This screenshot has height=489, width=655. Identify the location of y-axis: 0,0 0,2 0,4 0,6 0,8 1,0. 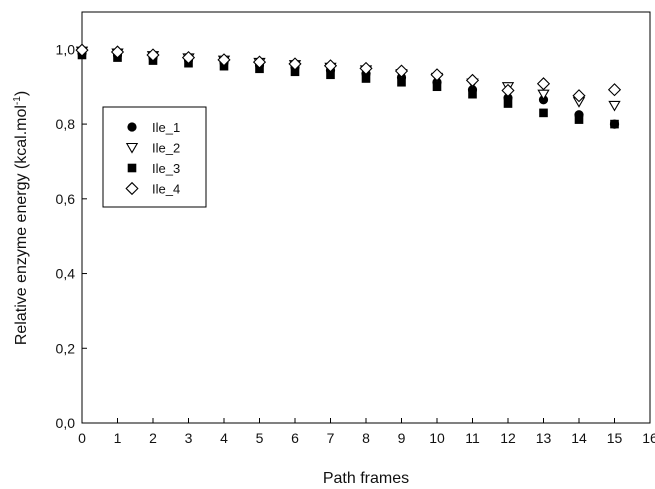
(71, 236).